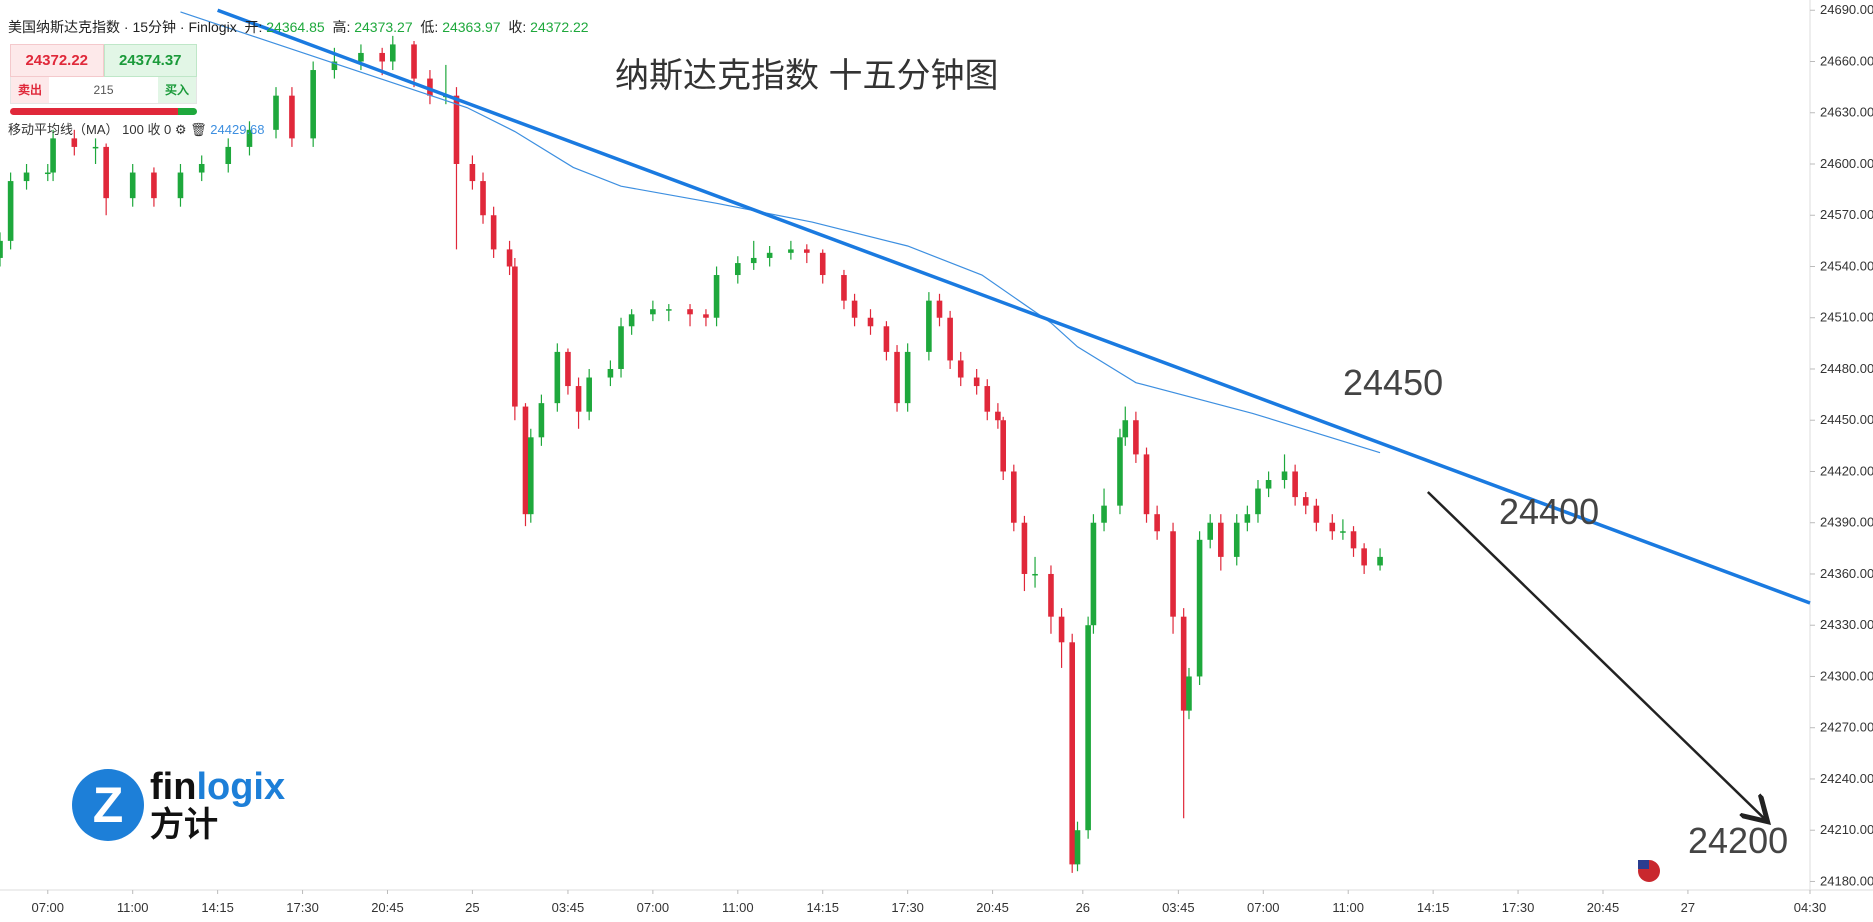 The image size is (1873, 922). What do you see at coordinates (472, 907) in the screenshot?
I see `x-tick-label: 25` at bounding box center [472, 907].